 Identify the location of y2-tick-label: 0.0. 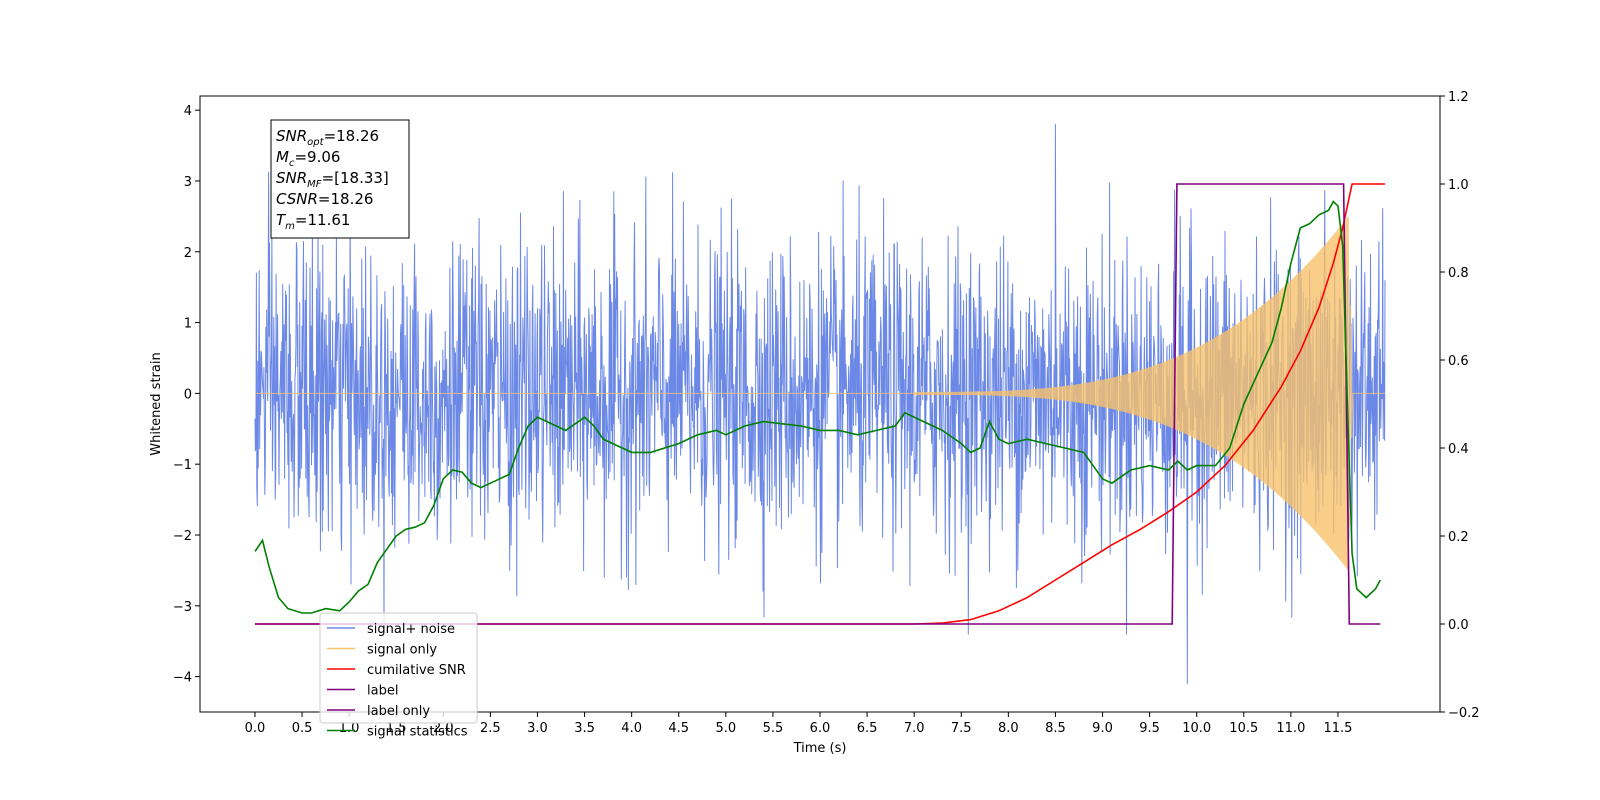
(1458, 625).